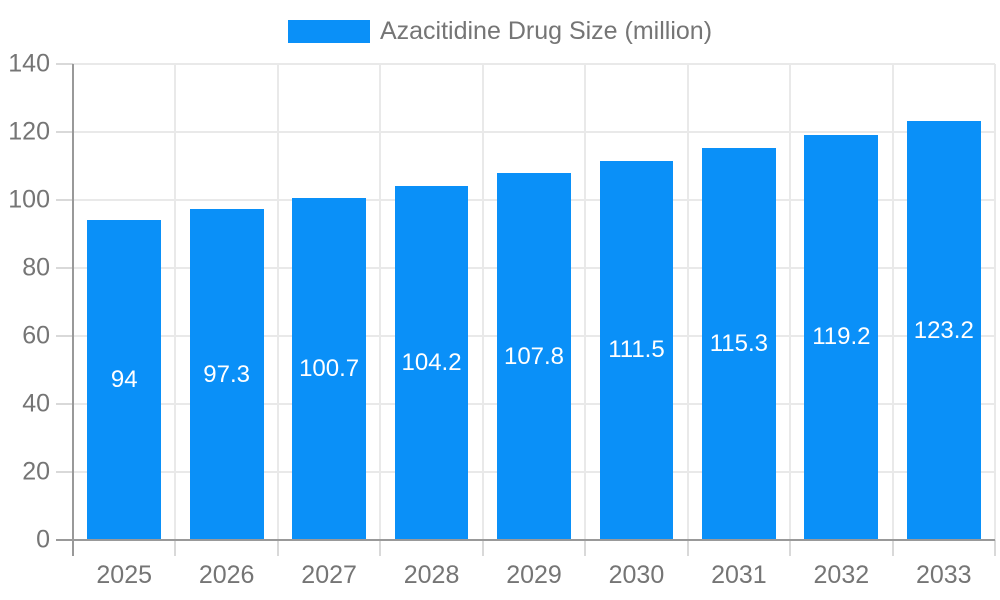 The height and width of the screenshot is (600, 1000). What do you see at coordinates (943, 575) in the screenshot?
I see `x-tick-label: 2033` at bounding box center [943, 575].